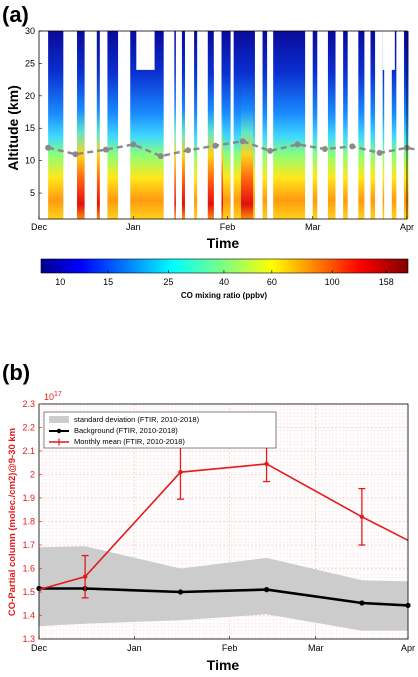 The height and width of the screenshot is (677, 418). What do you see at coordinates (28, 569) in the screenshot?
I see `b-y-tick-label: 1.6` at bounding box center [28, 569].